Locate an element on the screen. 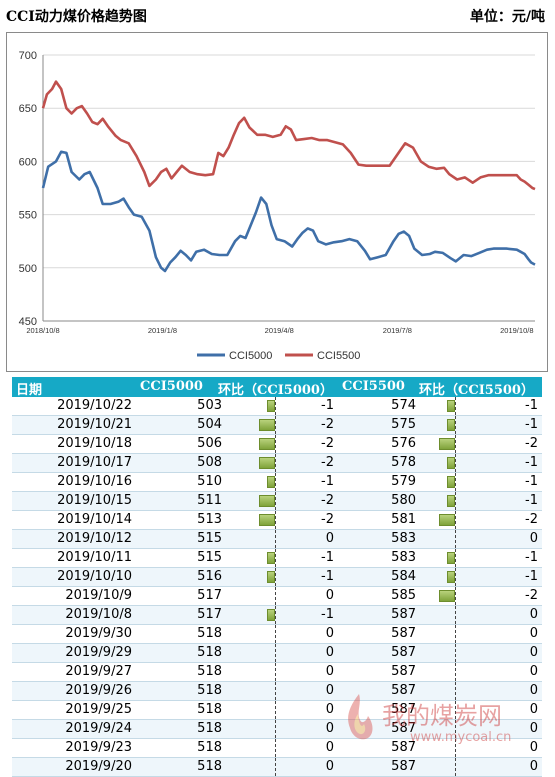  cell-cci5000: 510 is located at coordinates (209, 481).